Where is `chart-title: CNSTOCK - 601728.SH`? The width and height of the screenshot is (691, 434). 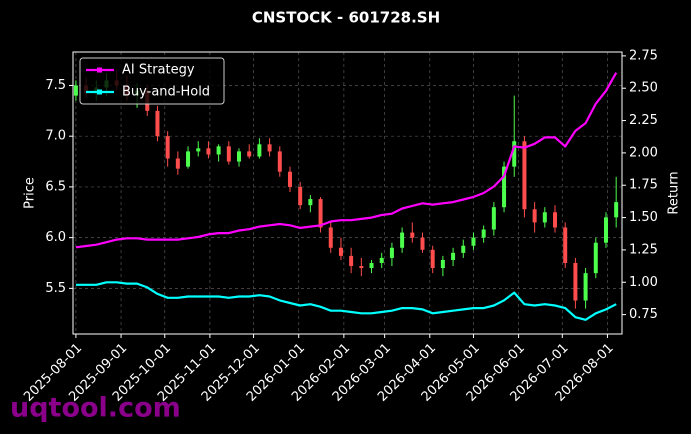
chart-title: CNSTOCK - 601728.SH is located at coordinates (346, 18).